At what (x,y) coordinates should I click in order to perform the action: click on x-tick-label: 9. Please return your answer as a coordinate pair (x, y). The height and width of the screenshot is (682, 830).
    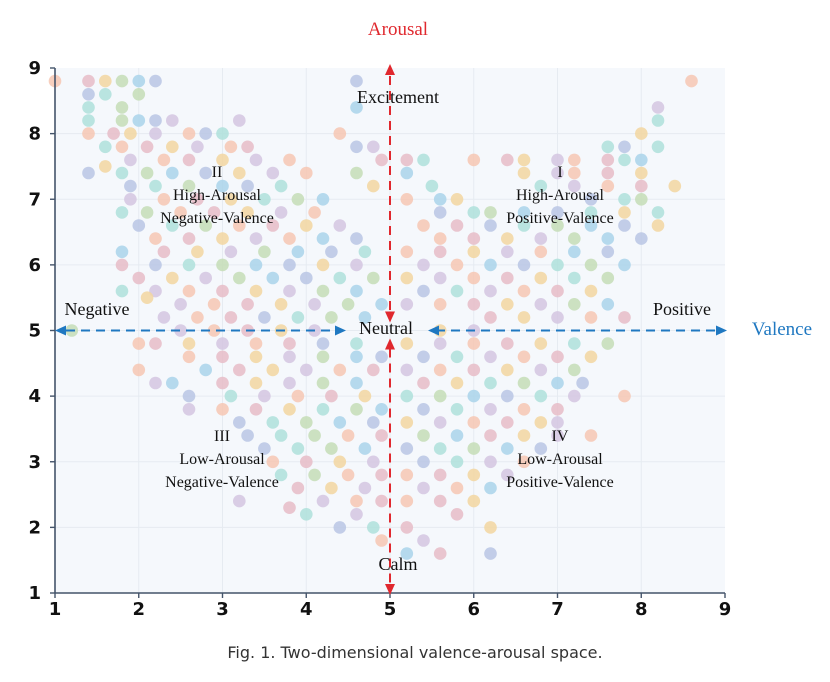
    Looking at the image, I should click on (725, 609).